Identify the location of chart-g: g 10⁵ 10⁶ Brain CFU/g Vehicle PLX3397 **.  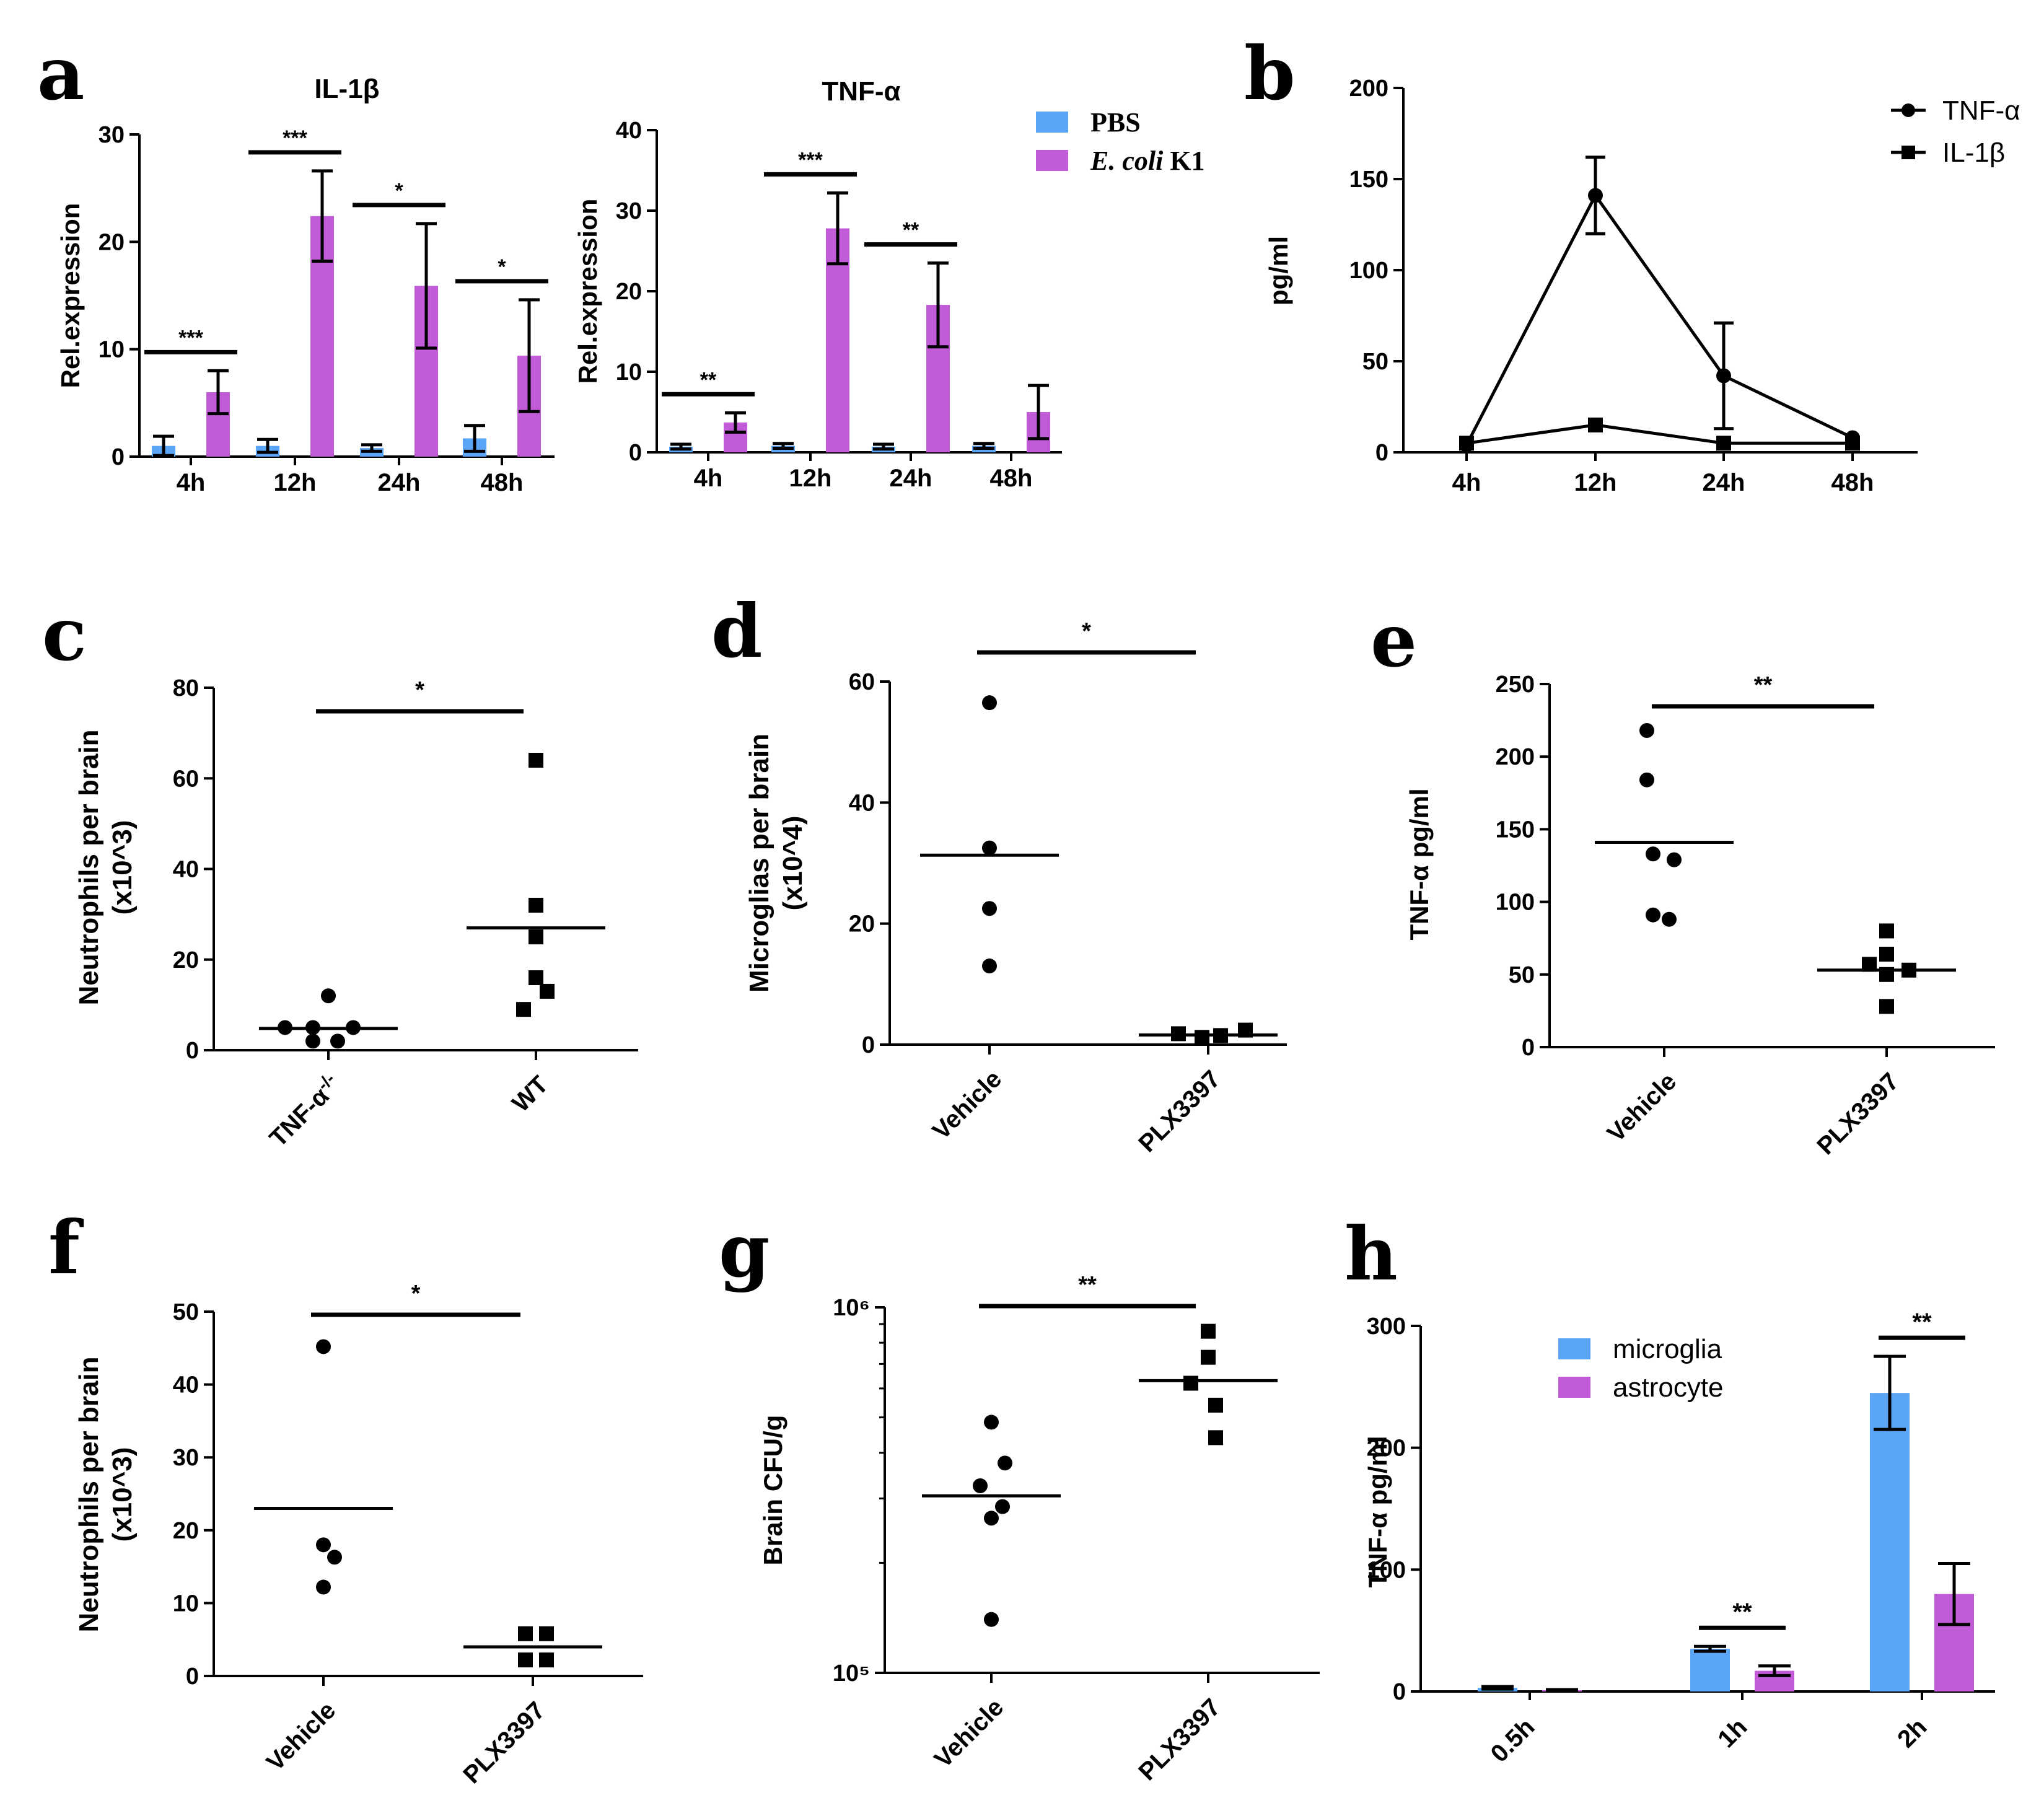
(1019, 1497).